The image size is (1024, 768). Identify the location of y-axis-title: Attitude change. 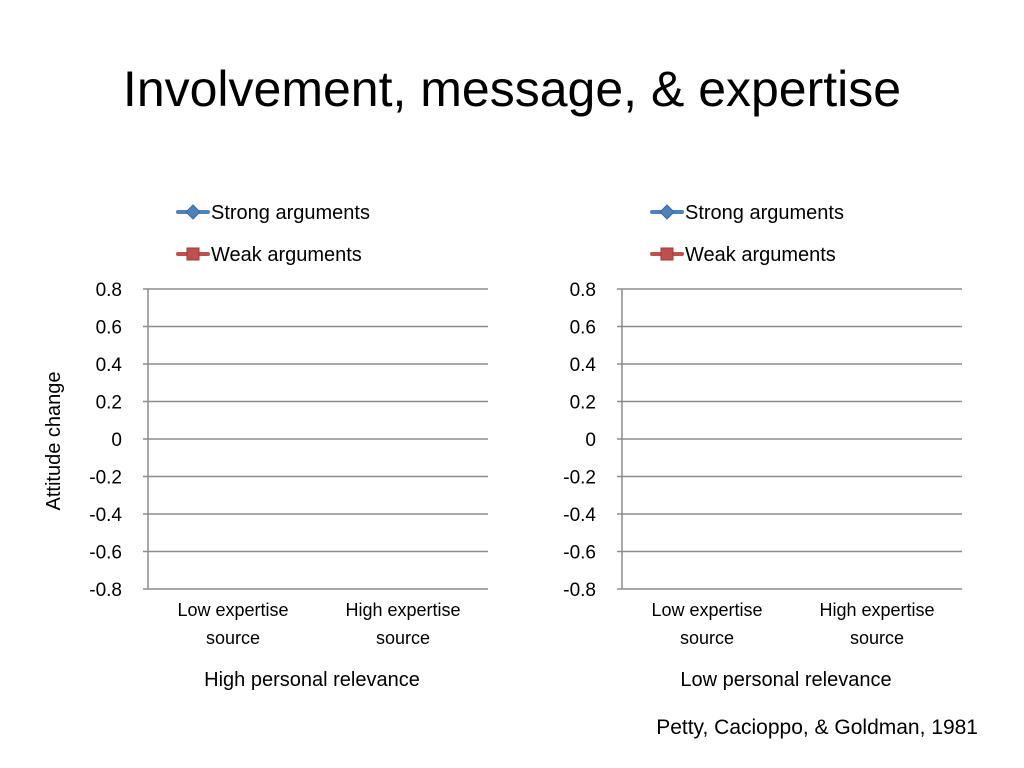
(54, 441).